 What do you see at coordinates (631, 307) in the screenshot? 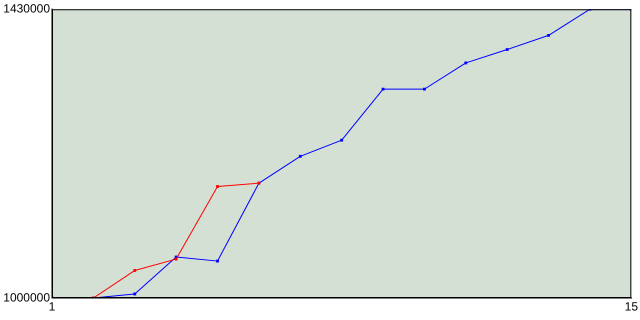
I see `x-tick-label: 15` at bounding box center [631, 307].